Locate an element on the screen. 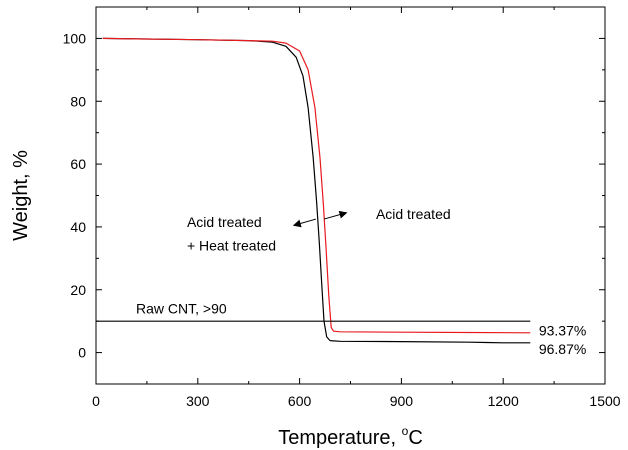 This screenshot has height=450, width=628. arrow-left is located at coordinates (304, 223).